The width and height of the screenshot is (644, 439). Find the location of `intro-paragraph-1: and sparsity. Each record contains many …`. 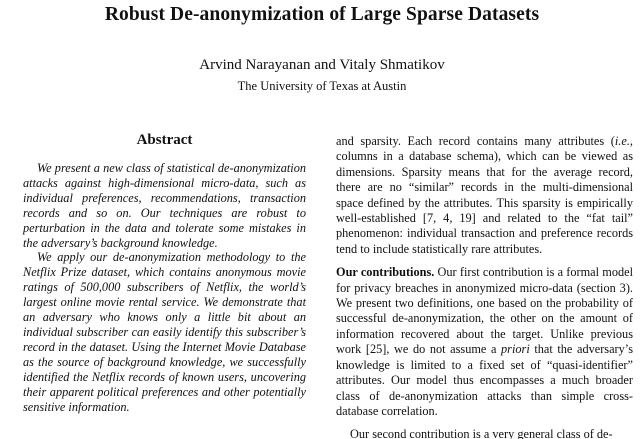

intro-paragraph-1: and sparsity. Each record contains many … is located at coordinates (484, 195).